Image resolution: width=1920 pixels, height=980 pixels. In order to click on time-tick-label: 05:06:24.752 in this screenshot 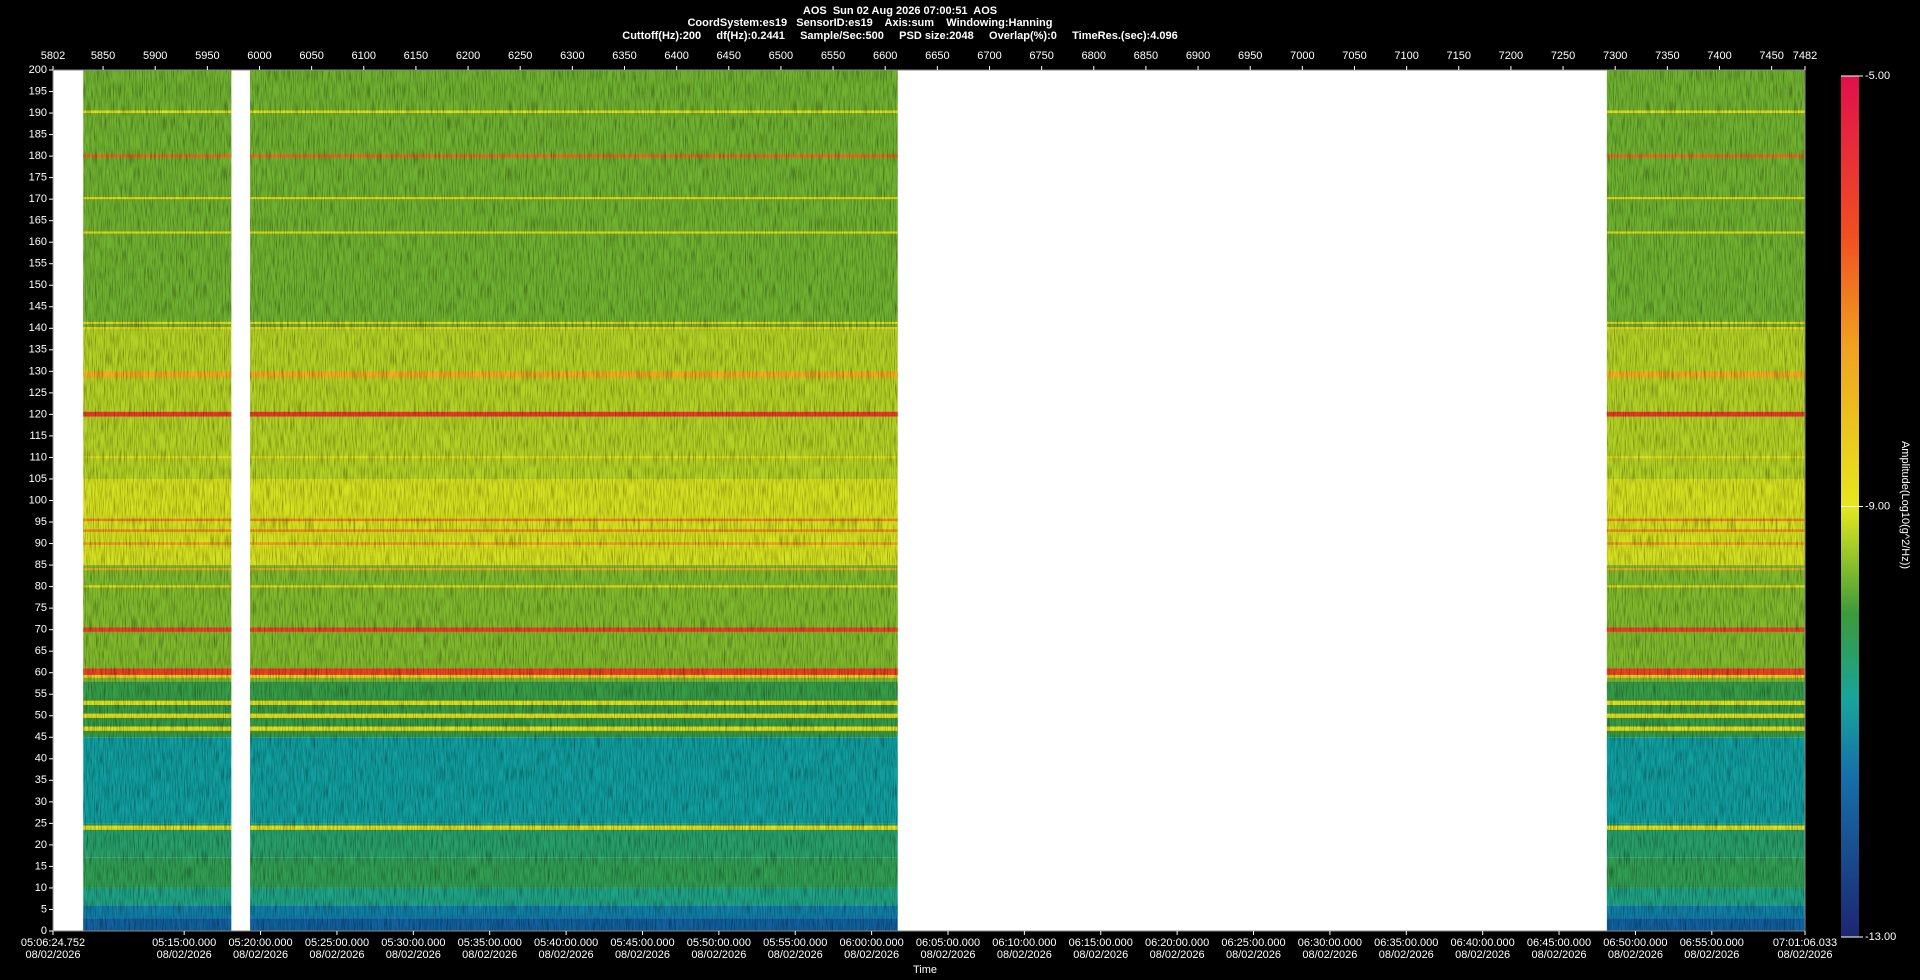, I will do `click(53, 943)`.